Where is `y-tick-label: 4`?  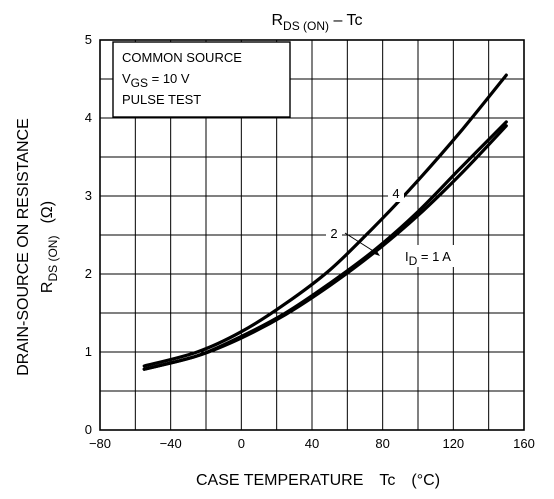
y-tick-label: 4 is located at coordinates (88, 117).